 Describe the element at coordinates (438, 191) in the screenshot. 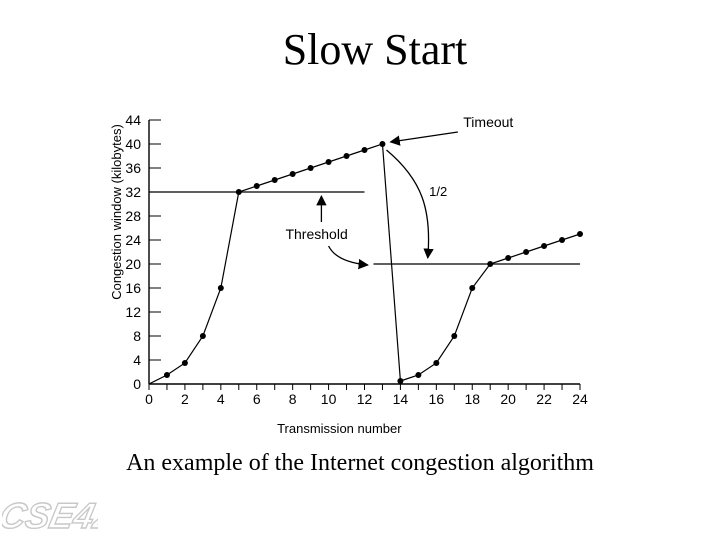

I see `half-label: 1/2` at that location.